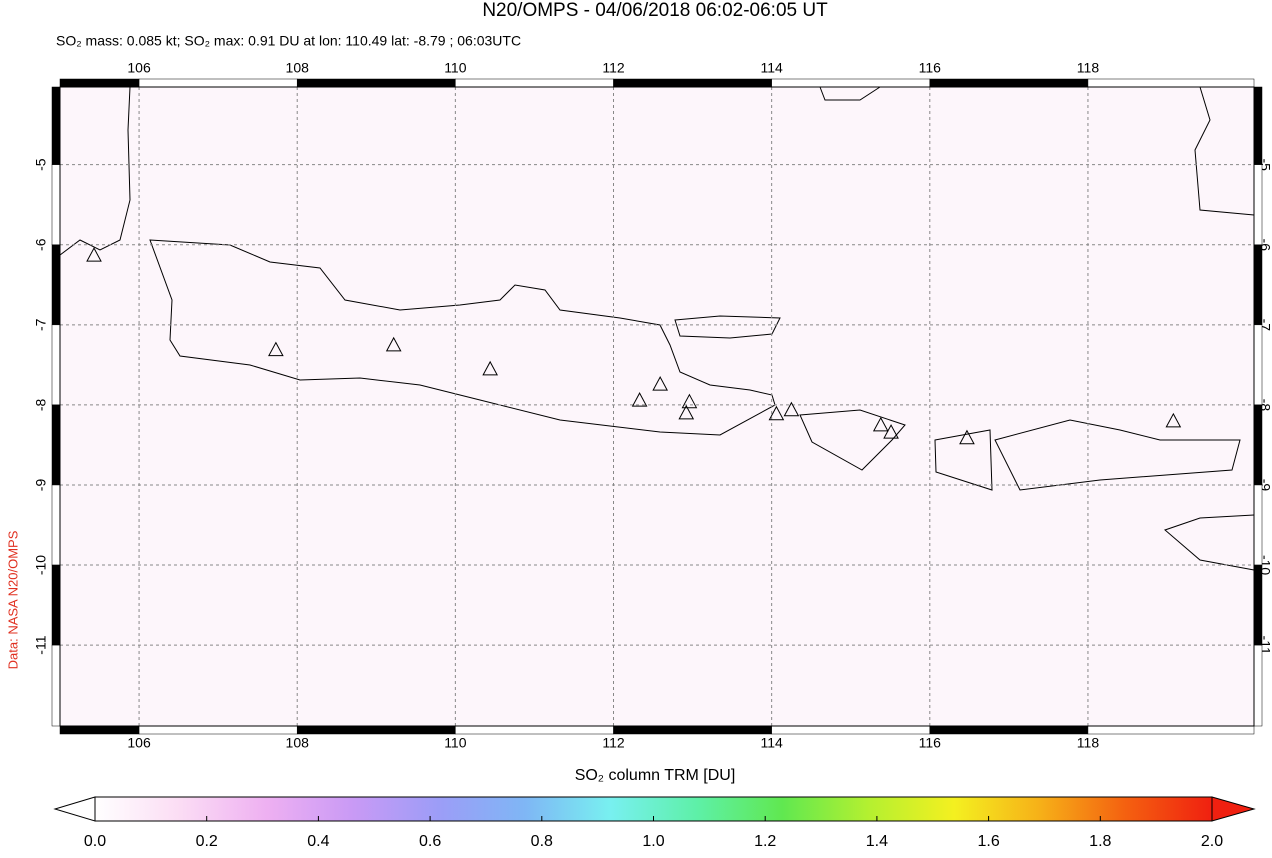 Image resolution: width=1272 pixels, height=858 pixels. I want to click on colorbar-label: SO₂ column TRM [DU], so click(655, 775).